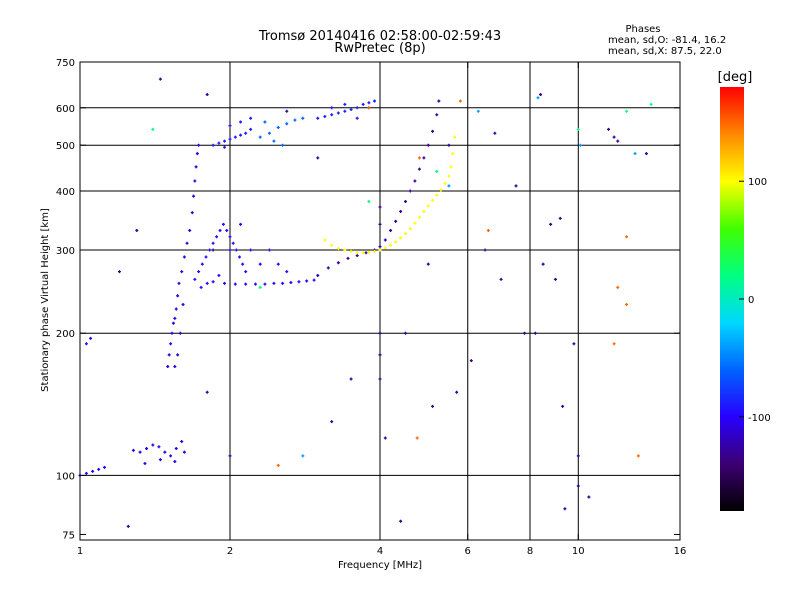 This screenshot has height=604, width=800. I want to click on x-tick-label: 8, so click(530, 551).